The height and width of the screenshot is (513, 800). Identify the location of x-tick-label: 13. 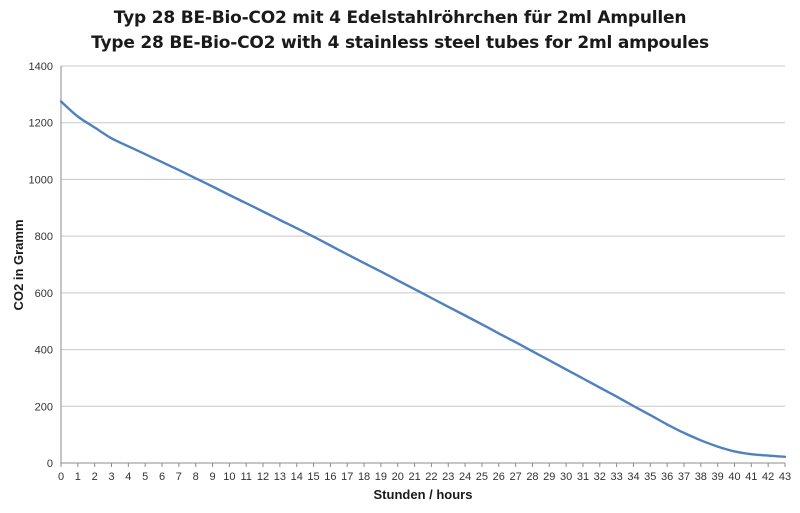
(280, 477).